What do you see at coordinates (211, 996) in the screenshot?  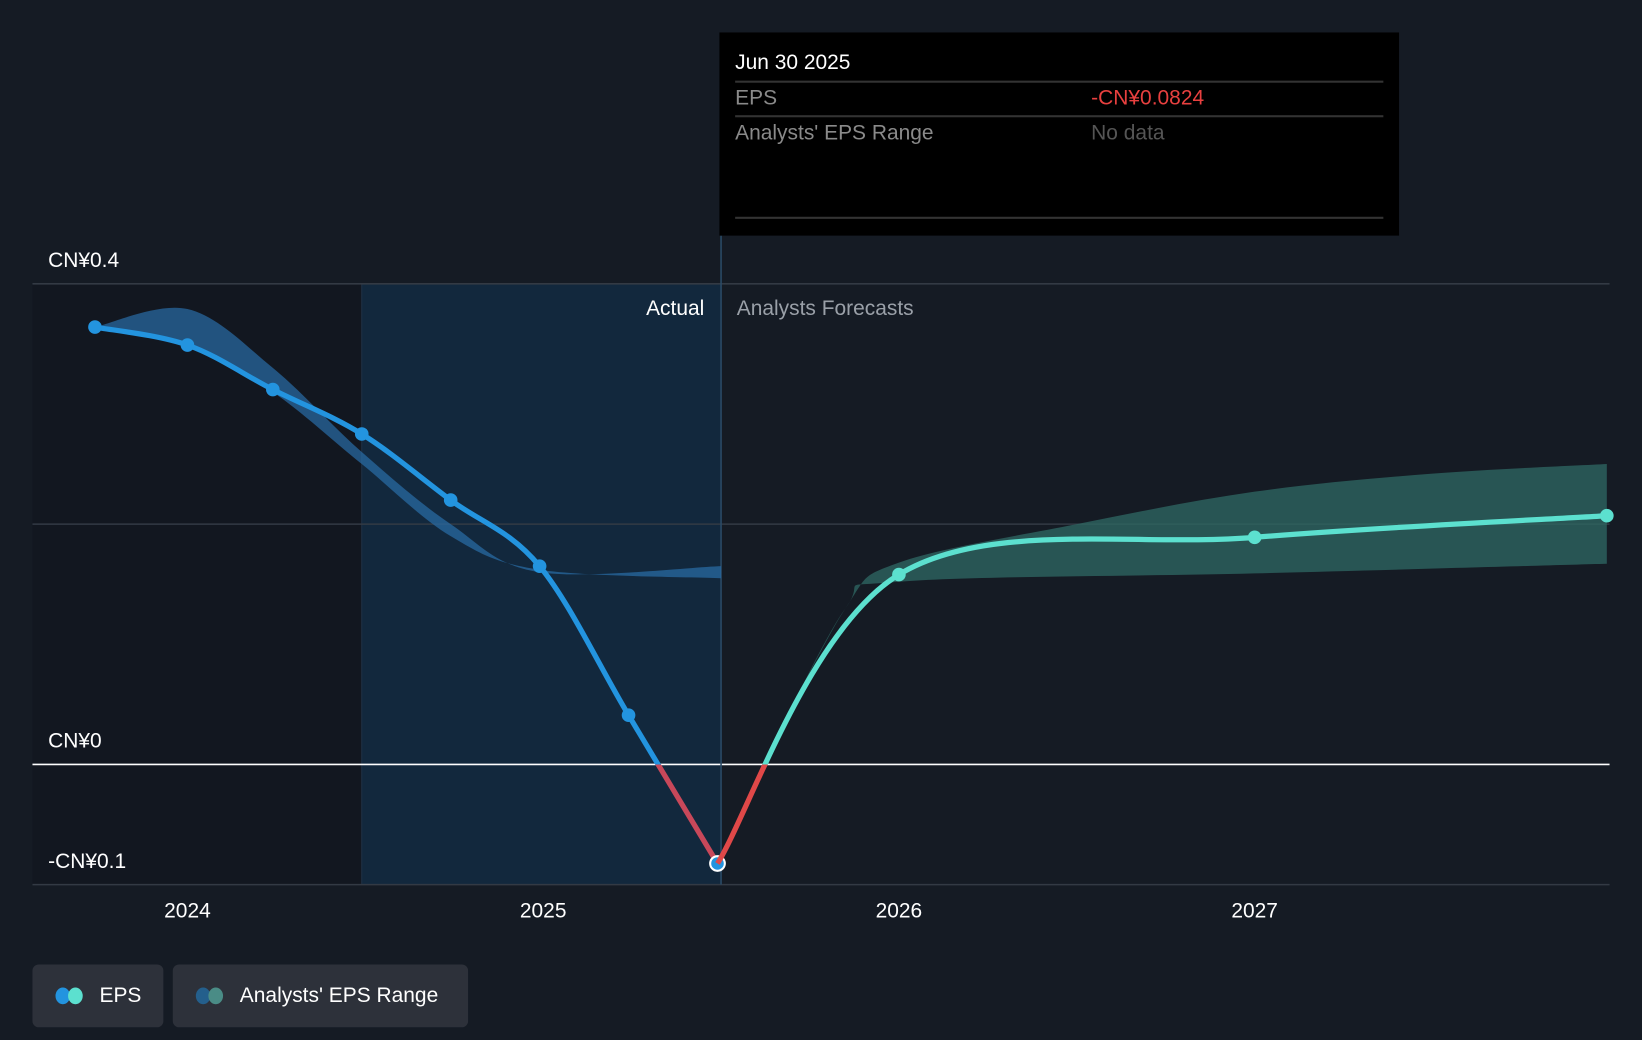 I see `range-legend-icon` at bounding box center [211, 996].